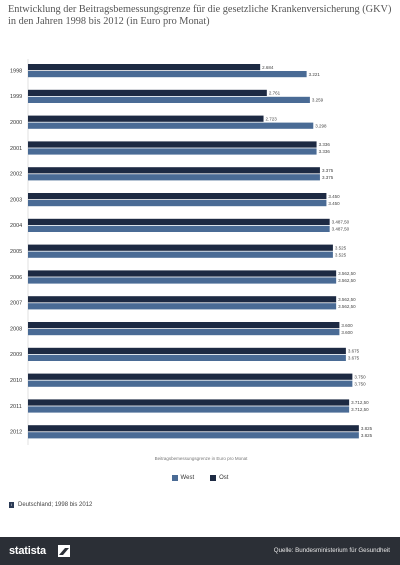 This screenshot has height=565, width=400. What do you see at coordinates (213, 478) in the screenshot?
I see `legend-swatch-ost` at bounding box center [213, 478].